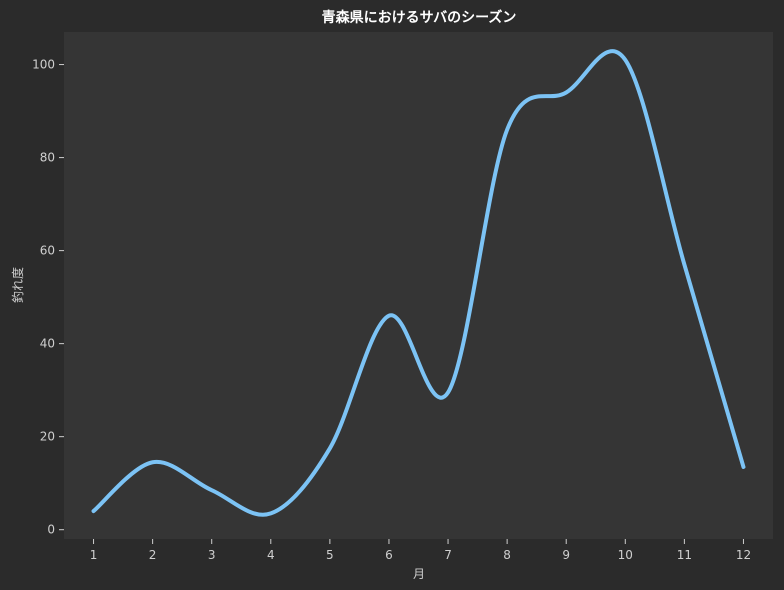  I want to click on x-tick-label: 11, so click(684, 555).